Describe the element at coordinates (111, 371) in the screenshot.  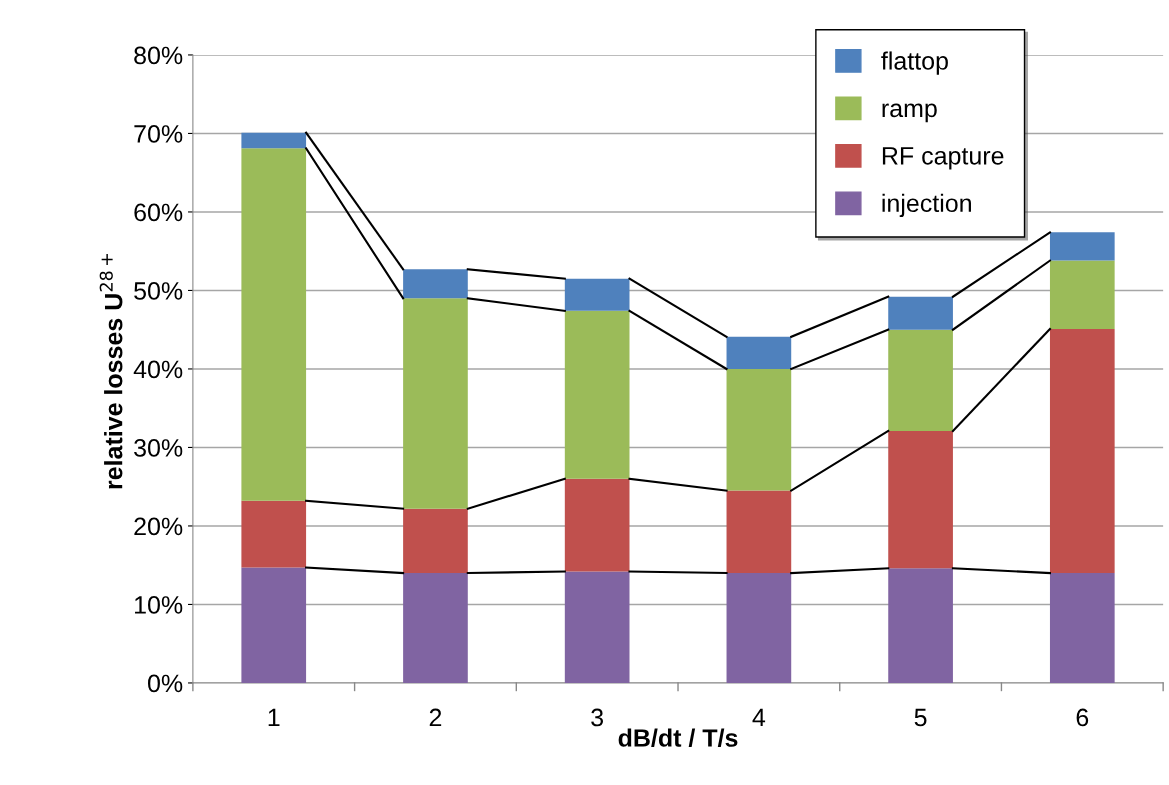
I see `y-axis-title: relative losses U$^{28+}$` at that location.